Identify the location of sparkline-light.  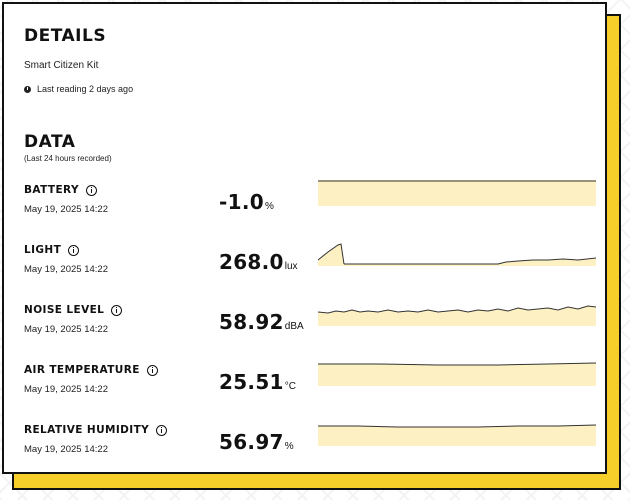
(457, 253).